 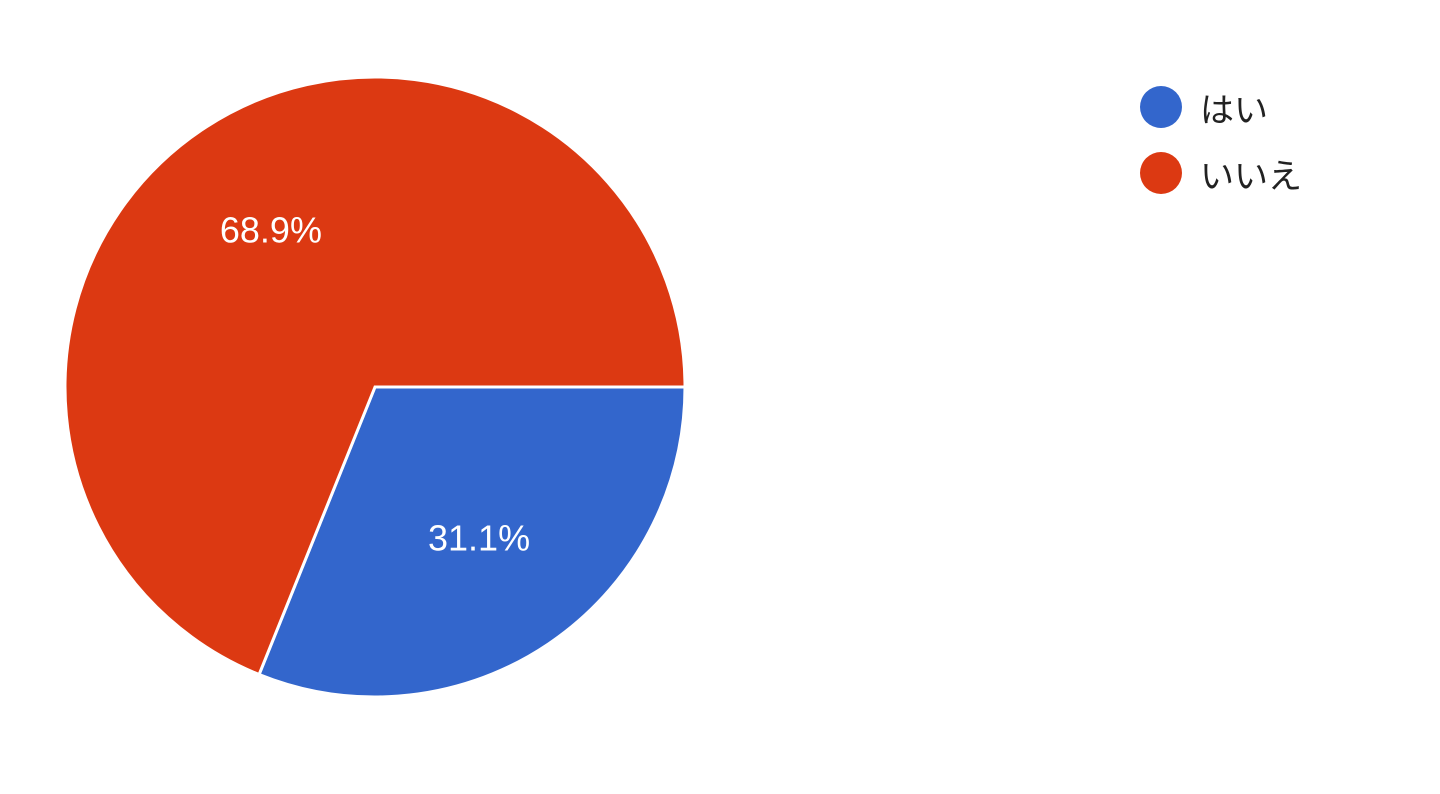 I want to click on slice-yes, so click(x=472, y=542).